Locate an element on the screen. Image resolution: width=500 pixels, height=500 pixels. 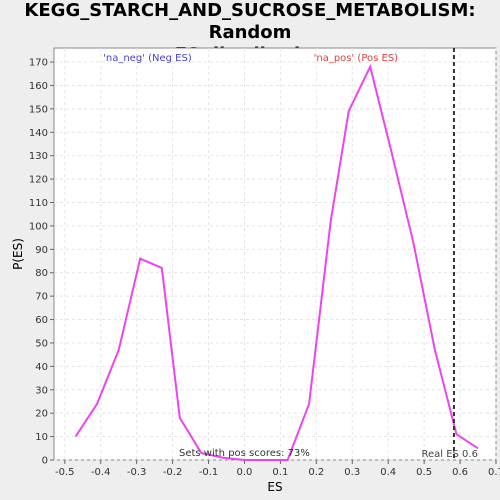
y-tick-label: 130 is located at coordinates (38, 156).